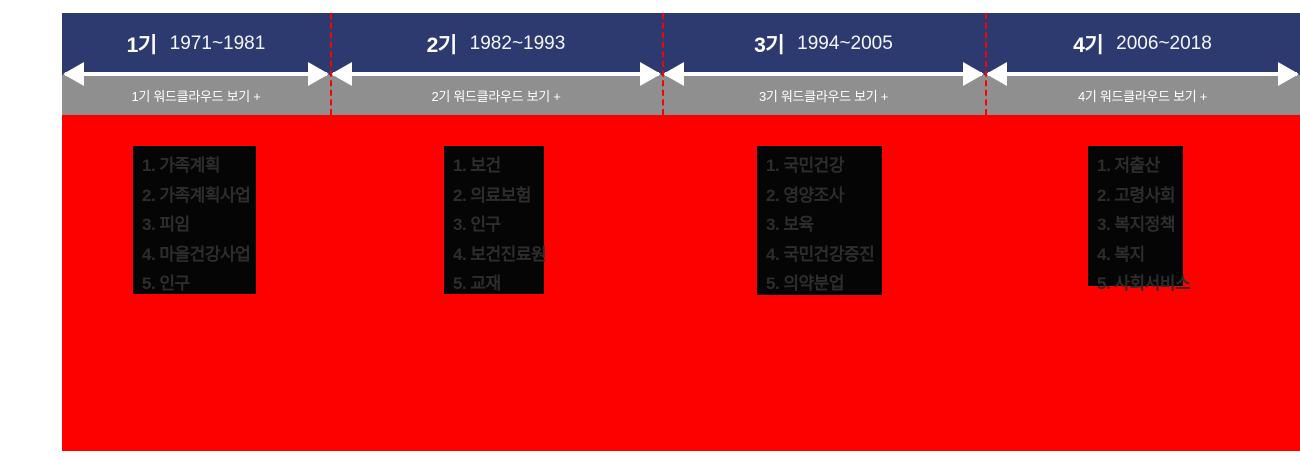 The height and width of the screenshot is (460, 1300). I want to click on wordcloud-button-1: 1기 워드클라우드 보기 +, so click(196, 95).